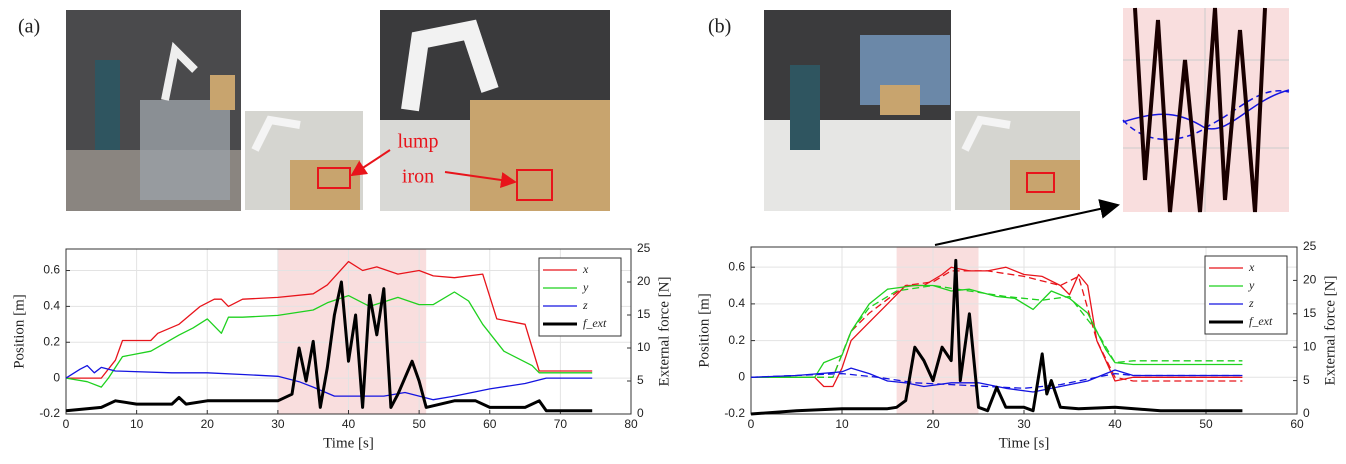 Image resolution: width=1346 pixels, height=464 pixels. I want to click on photo-b1, so click(857, 110).